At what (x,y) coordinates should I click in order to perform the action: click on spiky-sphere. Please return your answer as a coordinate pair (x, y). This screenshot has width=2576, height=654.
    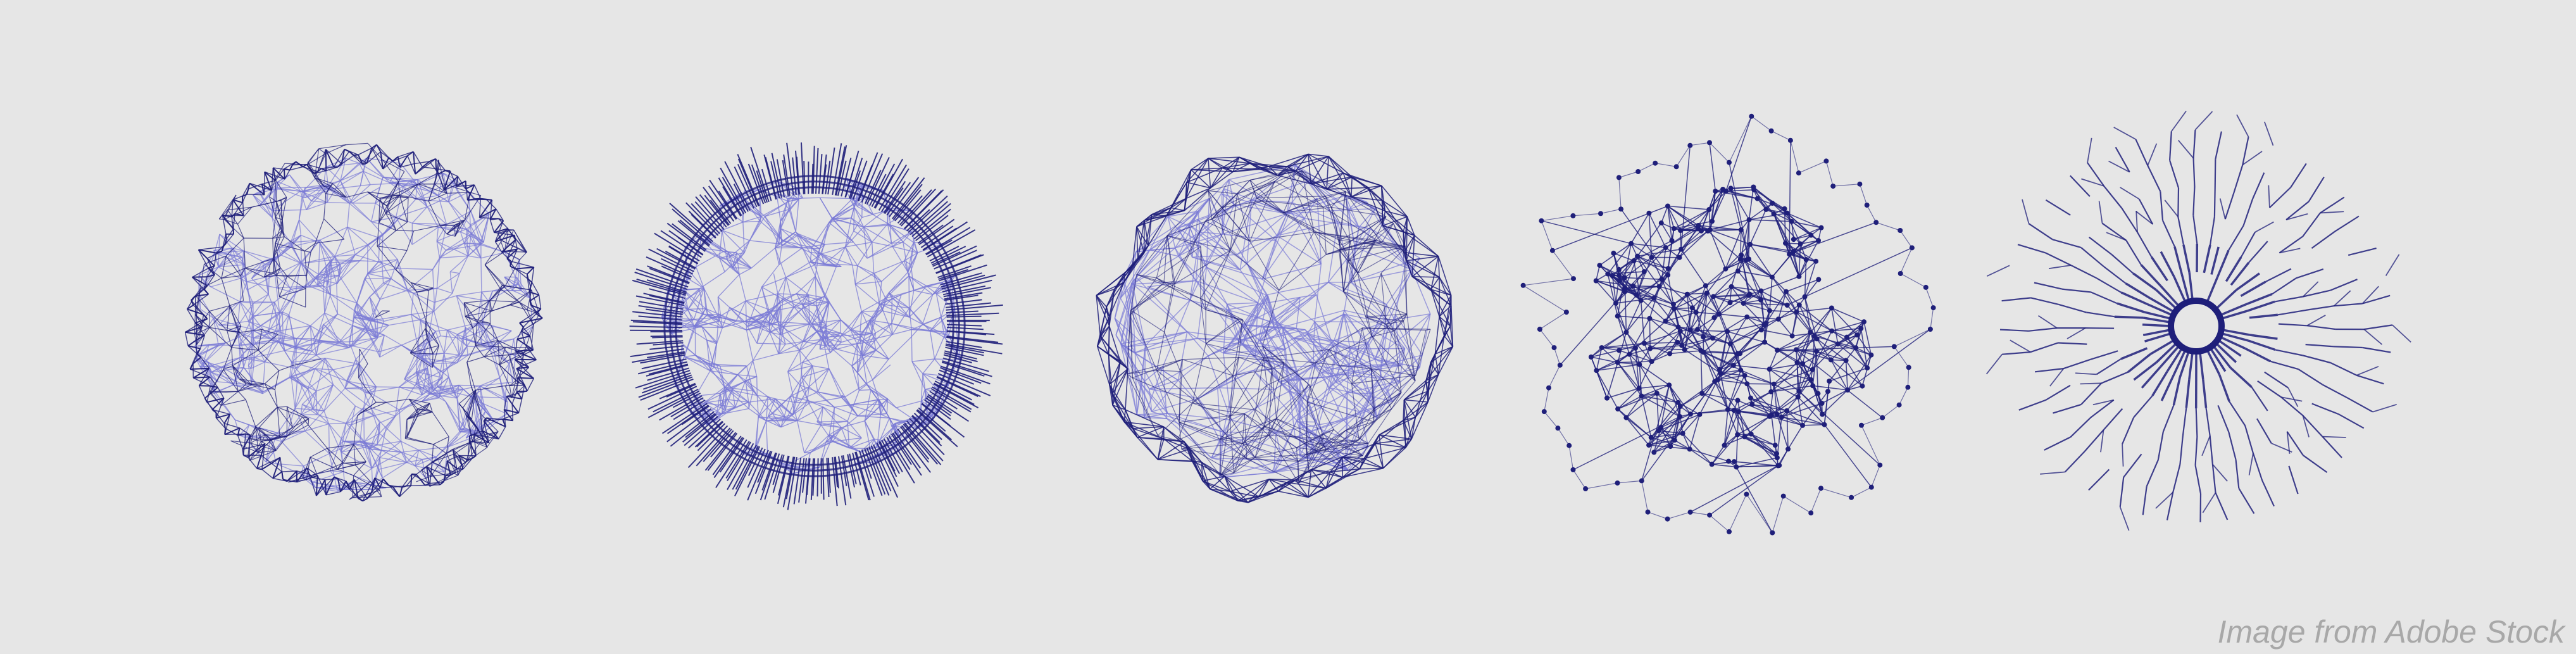
    Looking at the image, I should click on (816, 326).